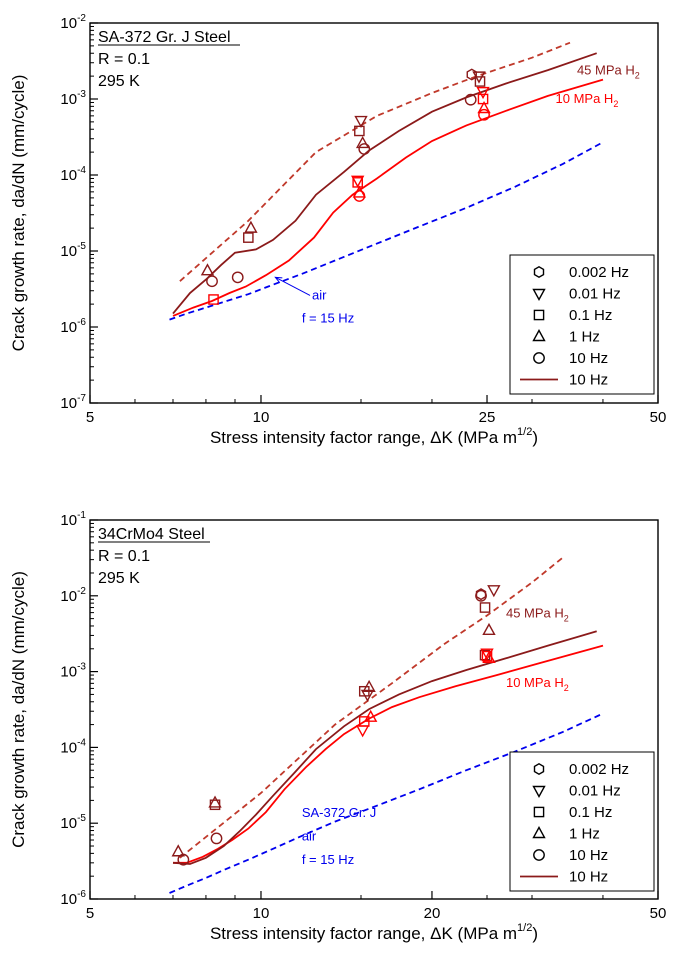 This screenshot has height=963, width=673. I want to click on info-ratio: R = 0.1, so click(124, 556).